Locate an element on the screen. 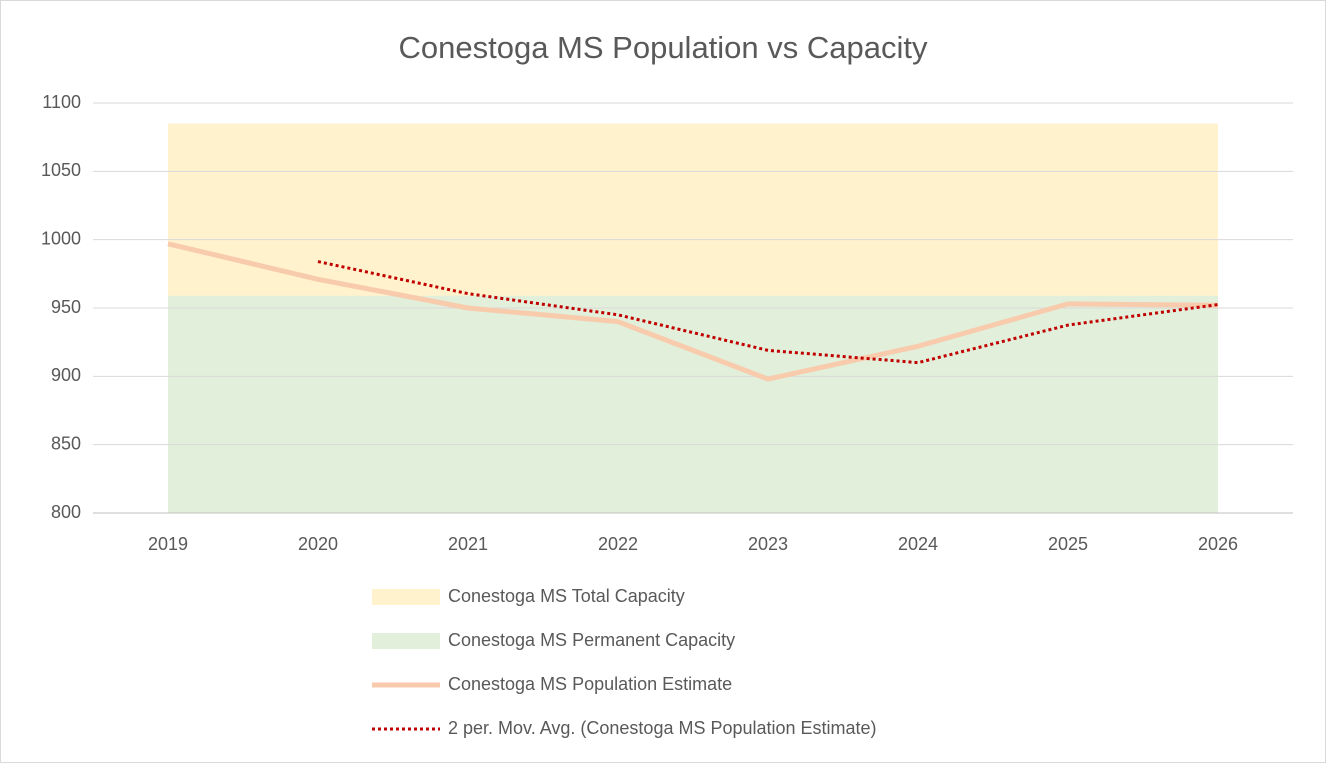 The height and width of the screenshot is (763, 1326). y-tick-label: 1050 is located at coordinates (61, 170).